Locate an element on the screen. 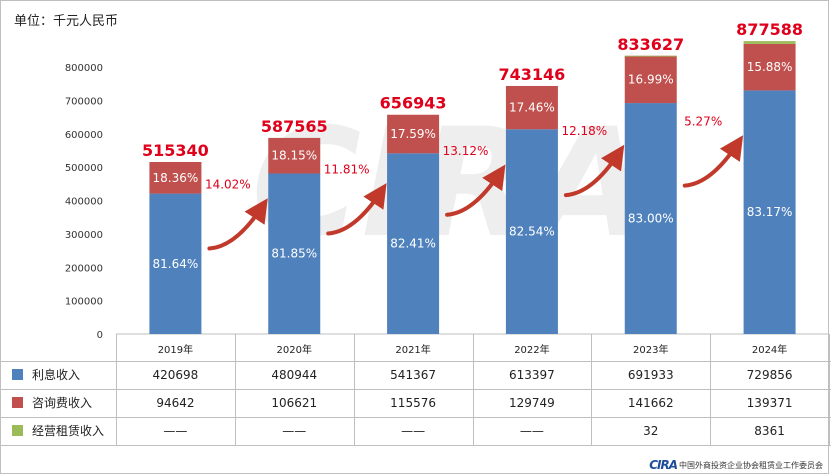 Image resolution: width=831 pixels, height=476 pixels. table-cell: 115576 is located at coordinates (413, 403).